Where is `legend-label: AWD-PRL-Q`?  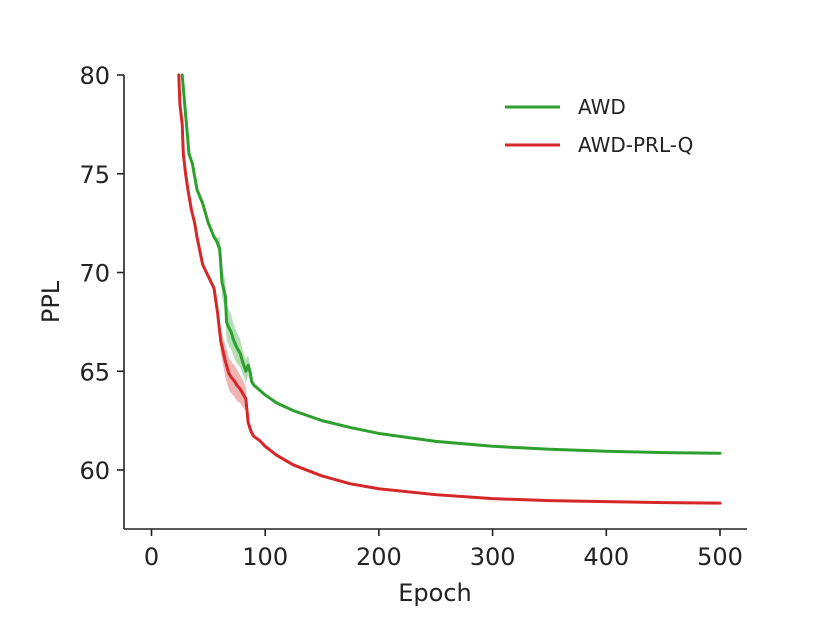
legend-label: AWD-PRL-Q is located at coordinates (635, 145).